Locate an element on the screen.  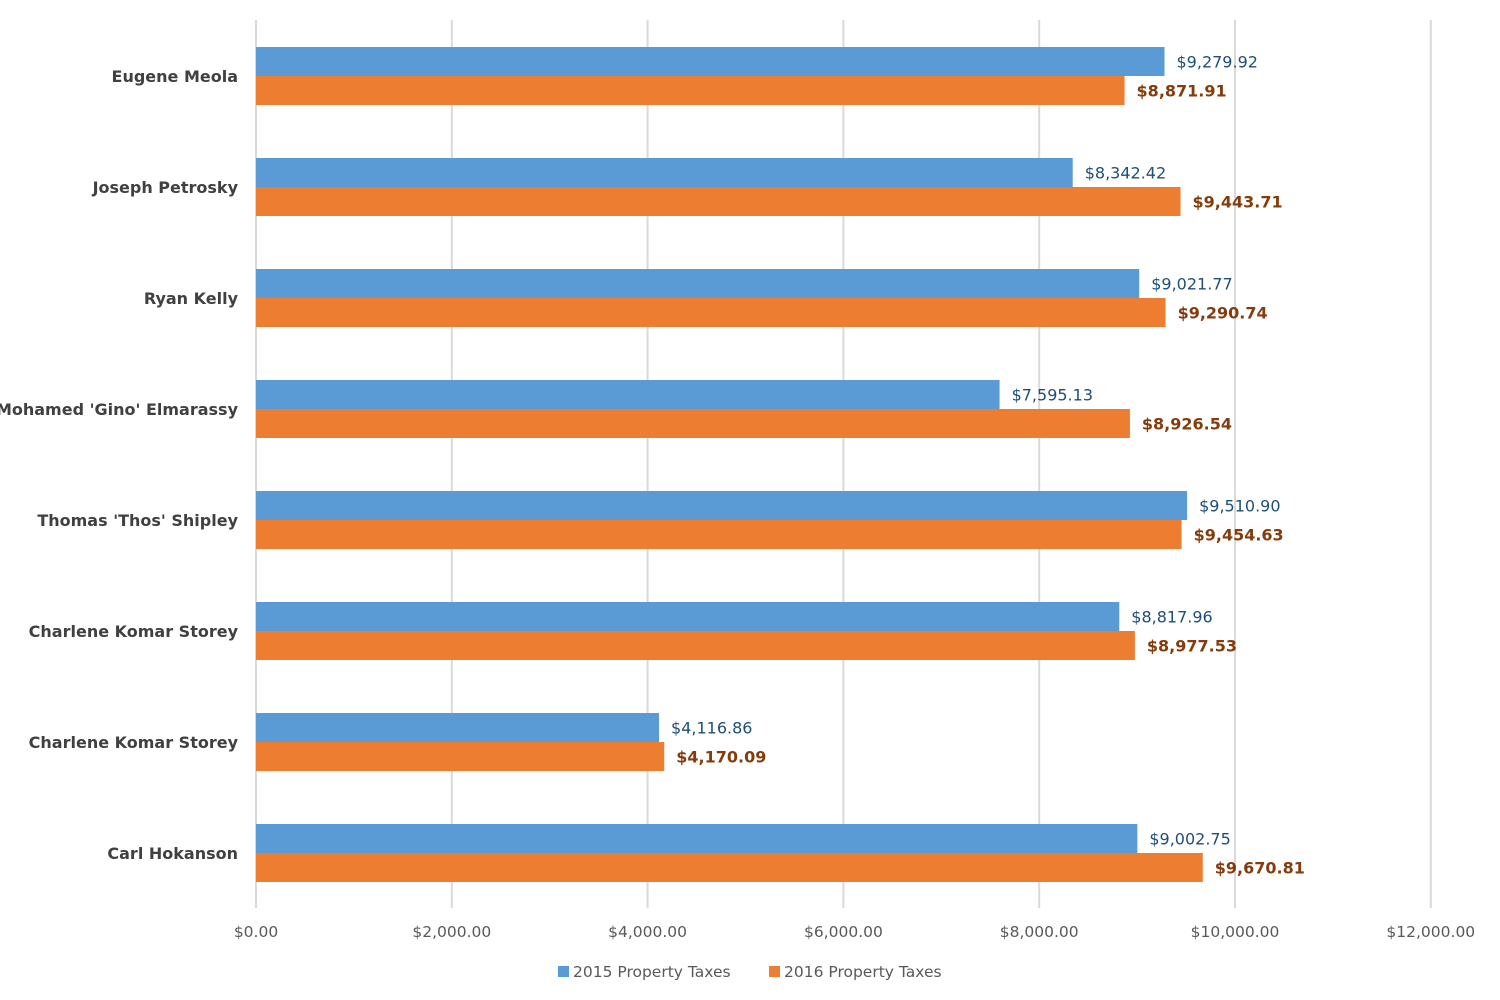
x-tick-label: $2,000.00 is located at coordinates (451, 932).